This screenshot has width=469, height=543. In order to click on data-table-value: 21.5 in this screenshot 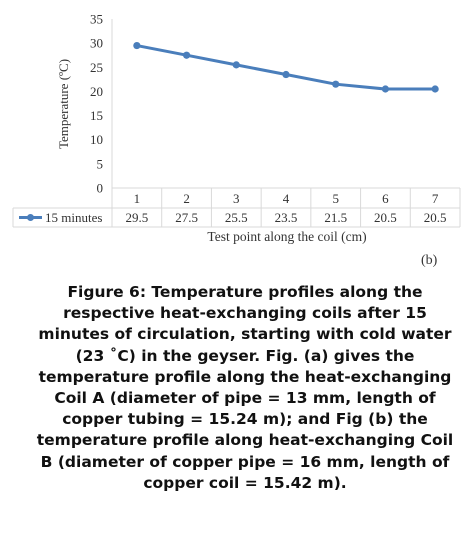, I will do `click(335, 217)`.